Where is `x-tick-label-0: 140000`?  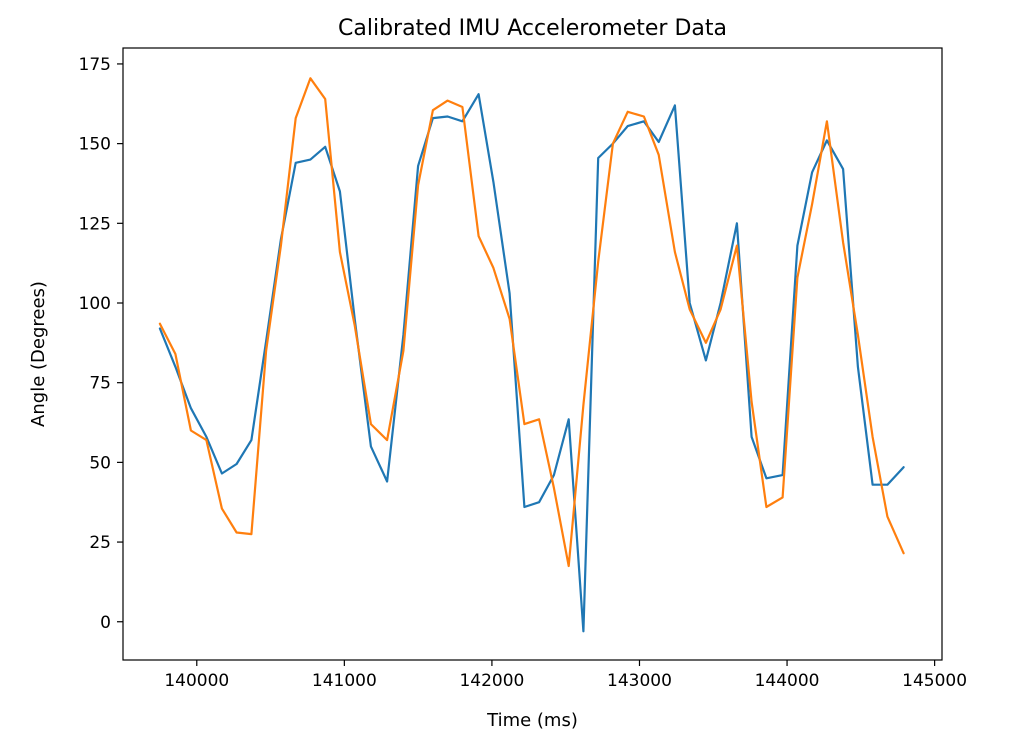
x-tick-label-0: 140000 is located at coordinates (196, 681).